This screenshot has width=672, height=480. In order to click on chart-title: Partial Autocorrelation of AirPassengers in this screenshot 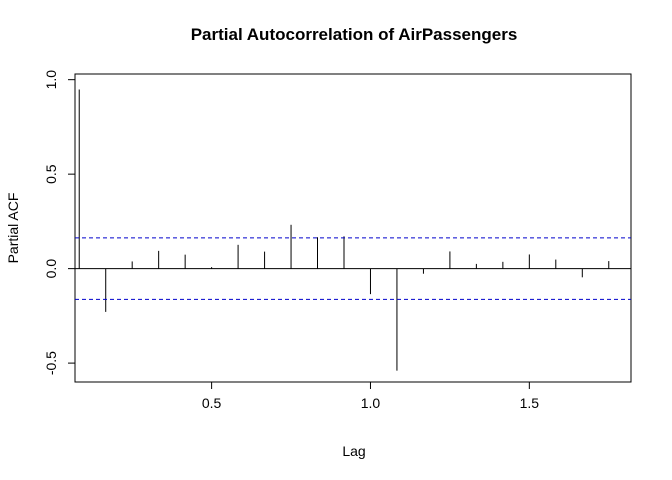, I will do `click(354, 34)`.